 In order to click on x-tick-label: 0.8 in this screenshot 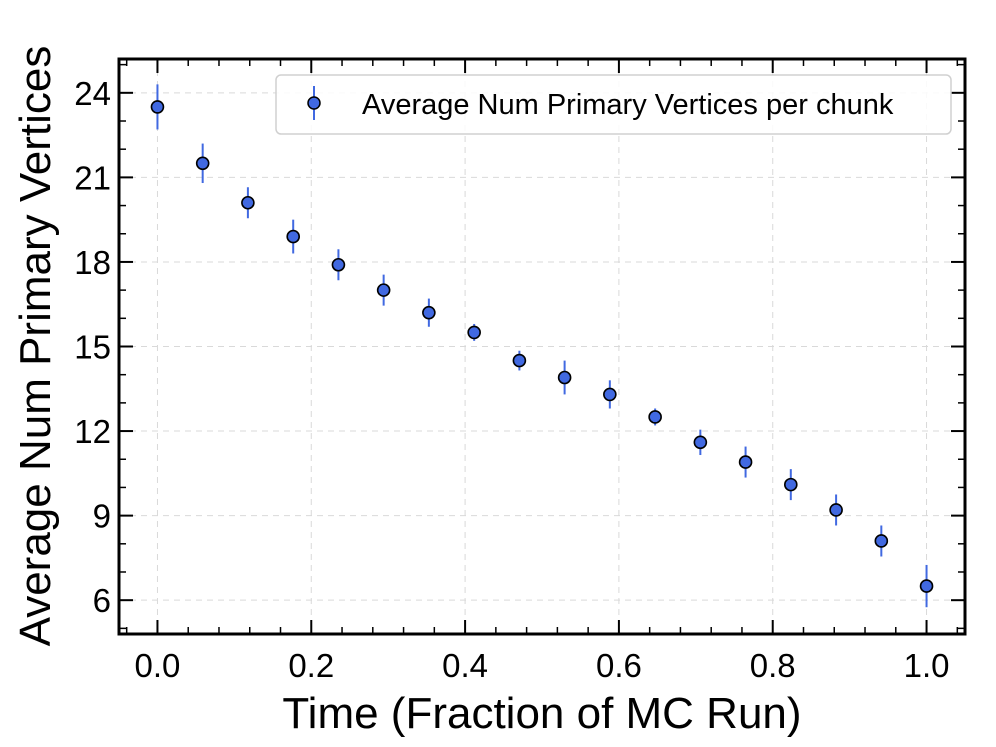, I will do `click(773, 665)`.